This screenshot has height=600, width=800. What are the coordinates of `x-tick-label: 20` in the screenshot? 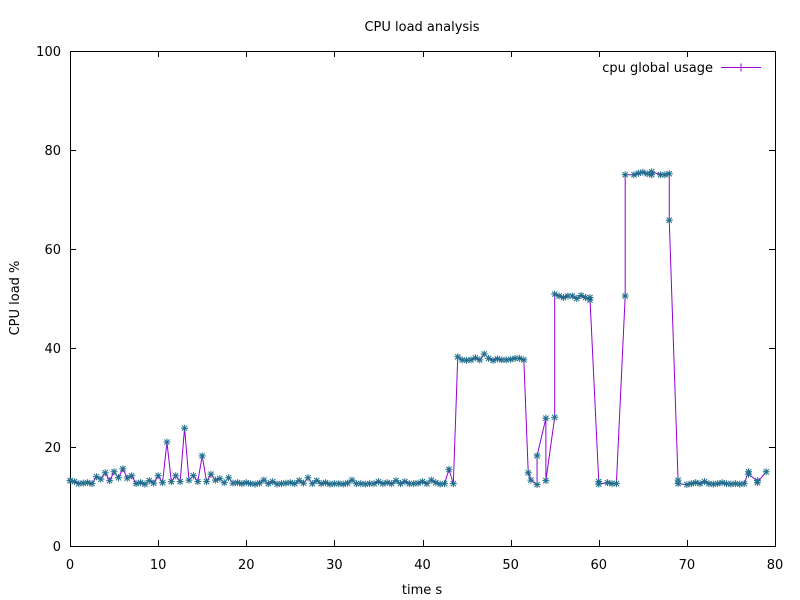 It's located at (246, 565).